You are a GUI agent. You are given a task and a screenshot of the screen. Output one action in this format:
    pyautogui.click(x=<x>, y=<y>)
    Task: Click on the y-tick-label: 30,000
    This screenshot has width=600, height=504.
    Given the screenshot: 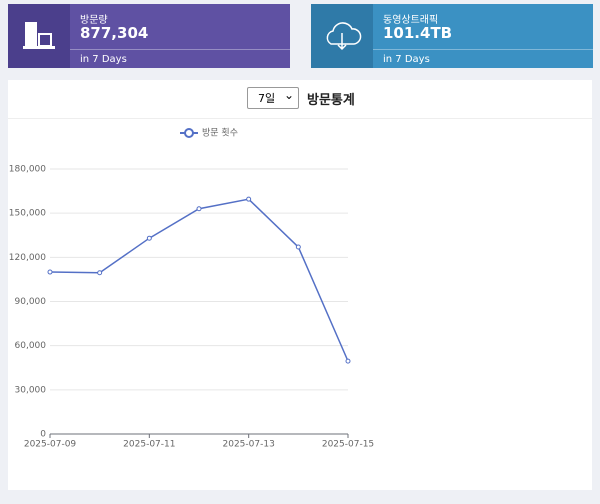 What is the action you would take?
    pyautogui.click(x=31, y=390)
    